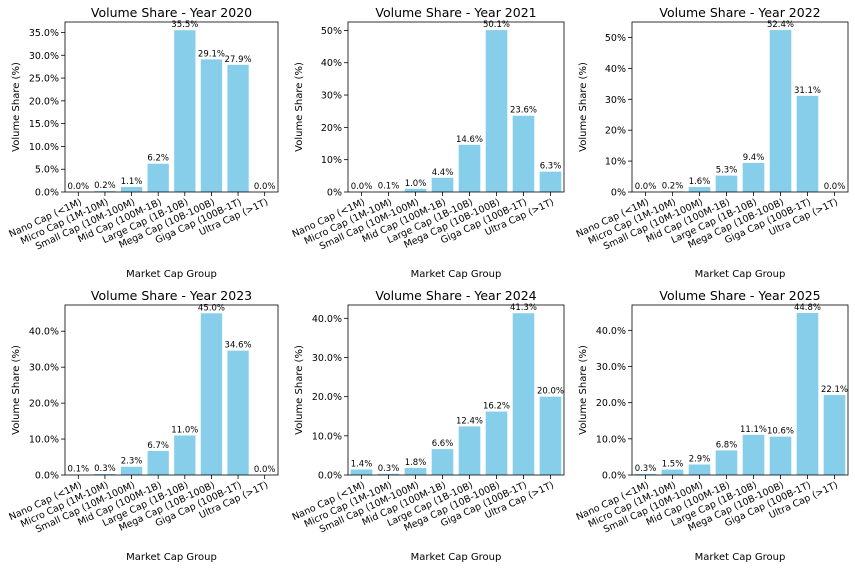 This screenshot has height=568, width=855. What do you see at coordinates (238, 60) in the screenshot?
I see `data-label: 27.9%` at bounding box center [238, 60].